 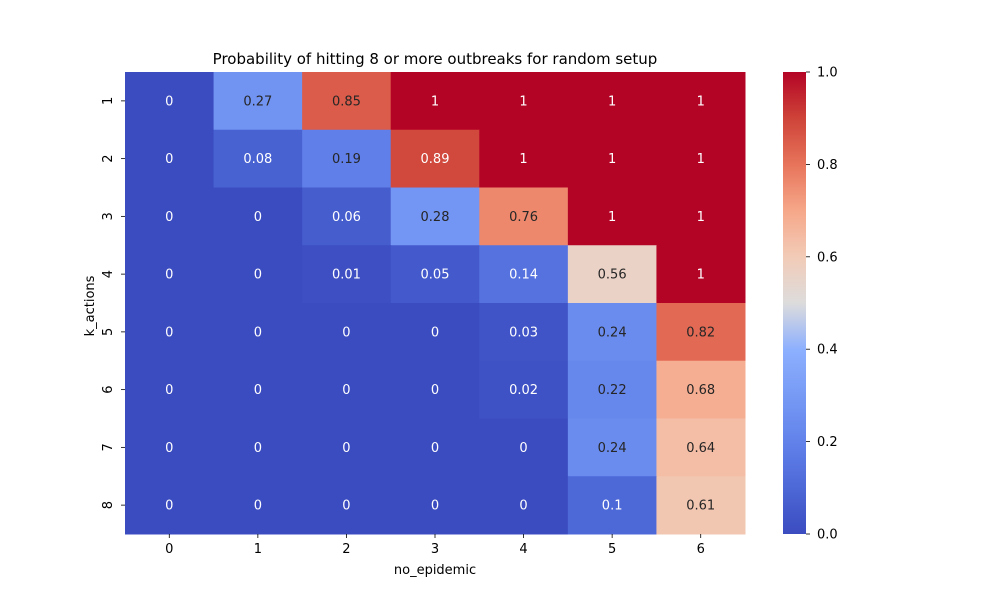 What do you see at coordinates (612, 332) in the screenshot?
I see `cell-value-label: 0.24` at bounding box center [612, 332].